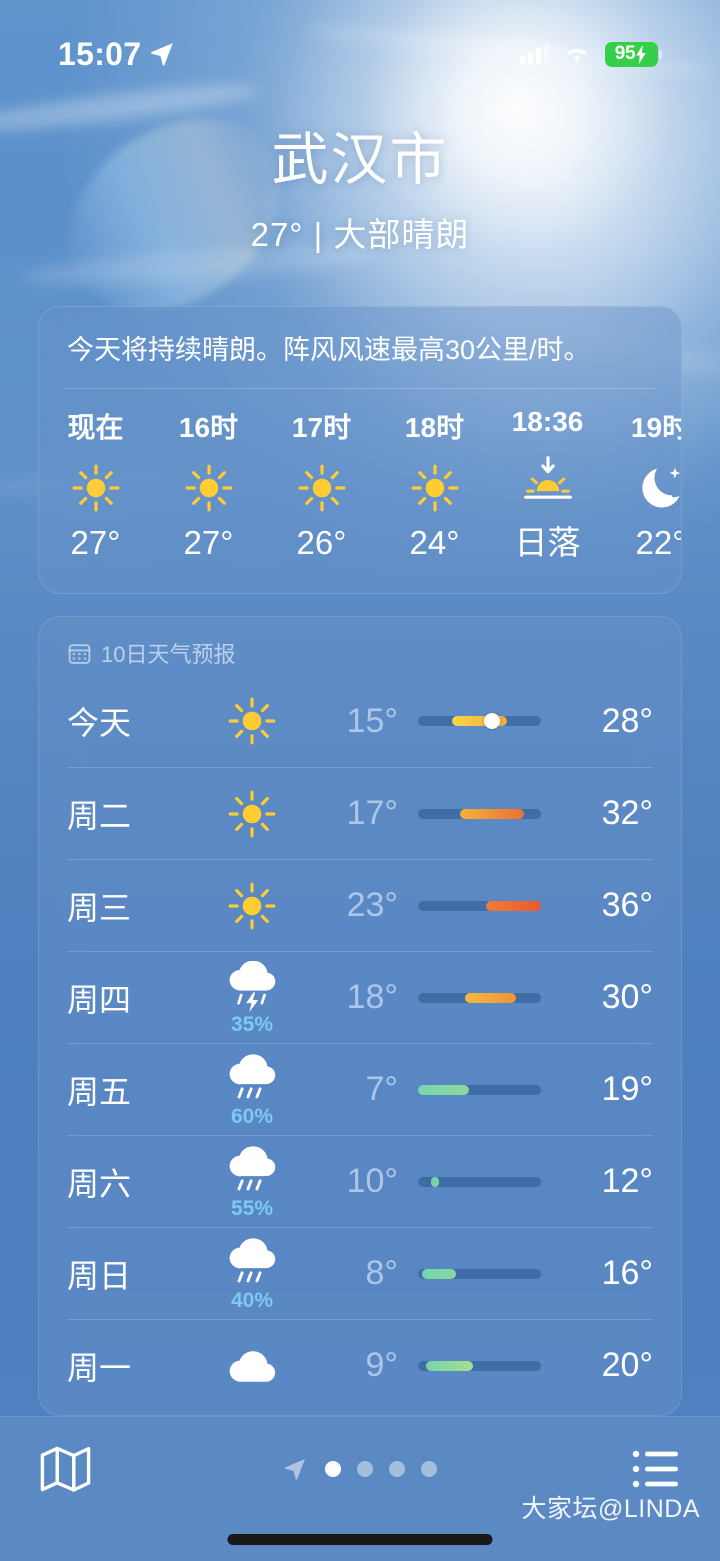  Describe the element at coordinates (295, 1469) in the screenshot. I see `location-arrow-icon` at that location.